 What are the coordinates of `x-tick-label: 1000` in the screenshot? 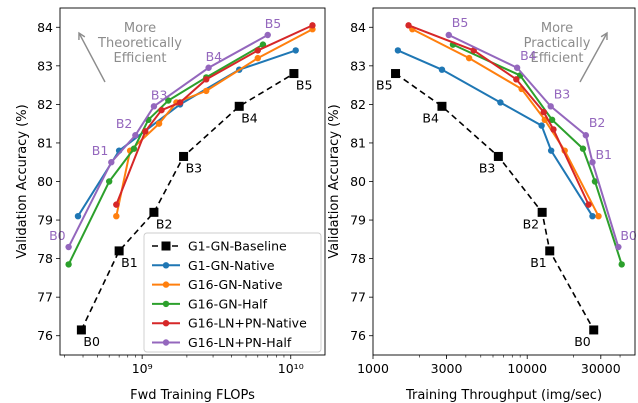 It's located at (373, 368).